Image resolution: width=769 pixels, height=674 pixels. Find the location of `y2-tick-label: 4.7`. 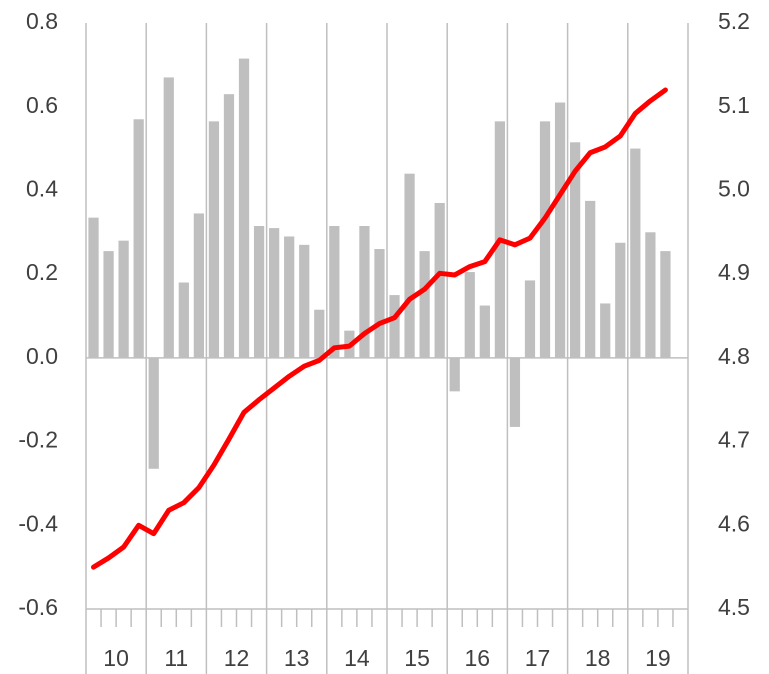

y2-tick-label: 4.7 is located at coordinates (734, 440).